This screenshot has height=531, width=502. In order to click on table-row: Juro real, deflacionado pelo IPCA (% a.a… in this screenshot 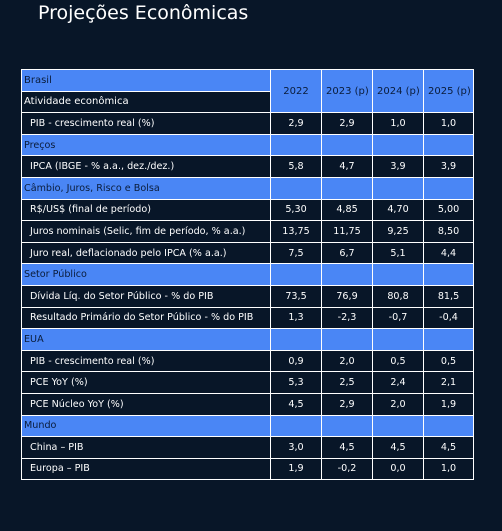, I will do `click(247, 253)`.